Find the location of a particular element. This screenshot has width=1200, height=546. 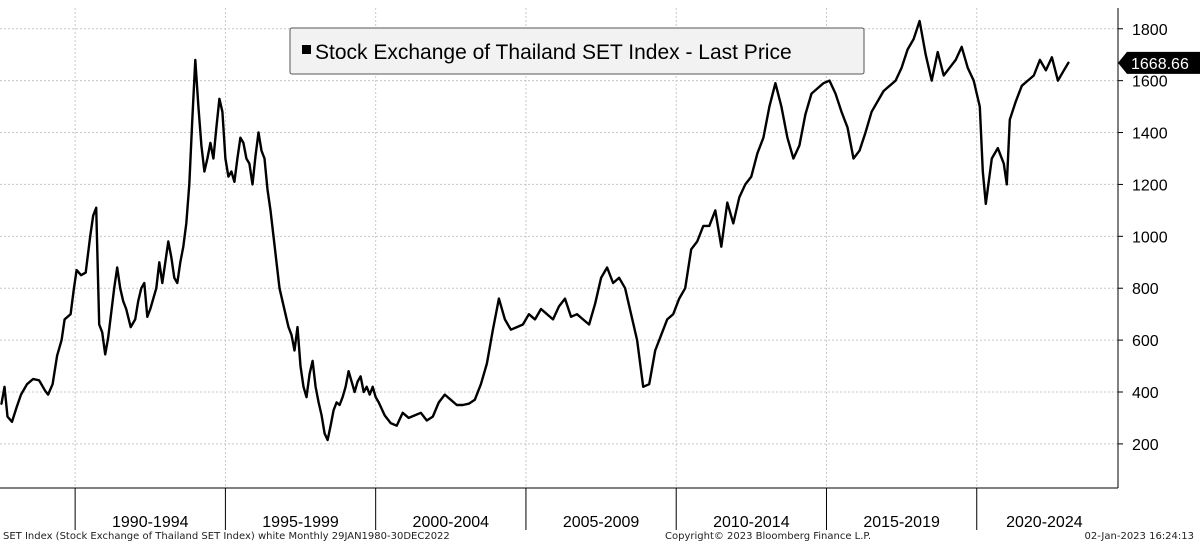

y-tick-label-1200: 1200 is located at coordinates (1150, 185).